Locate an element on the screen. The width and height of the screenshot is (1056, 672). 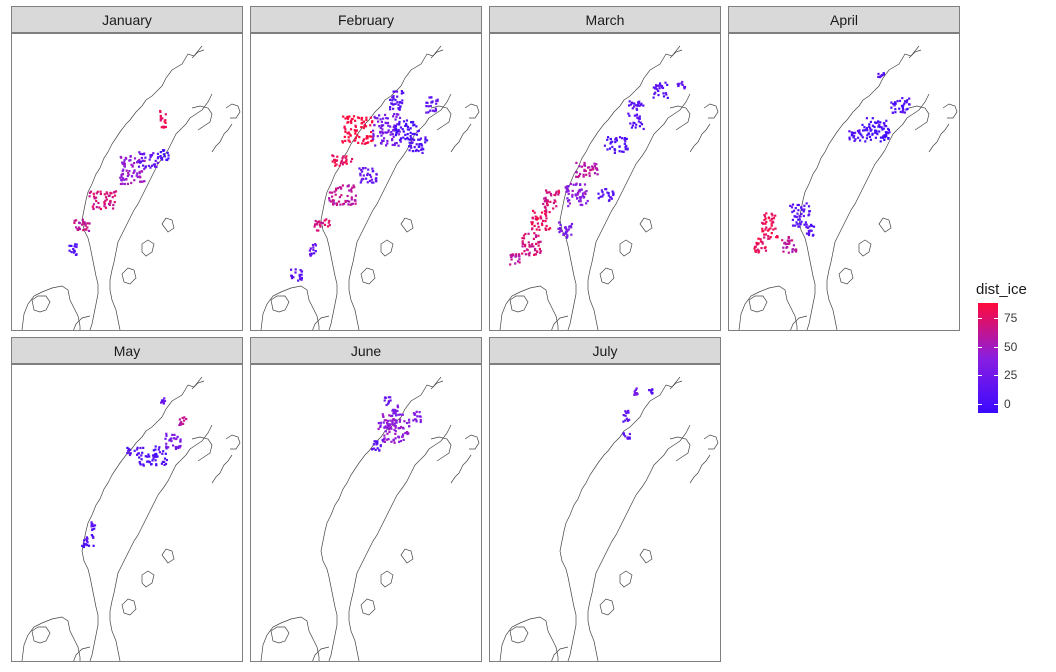
facet-strip-label: March is located at coordinates (605, 19).